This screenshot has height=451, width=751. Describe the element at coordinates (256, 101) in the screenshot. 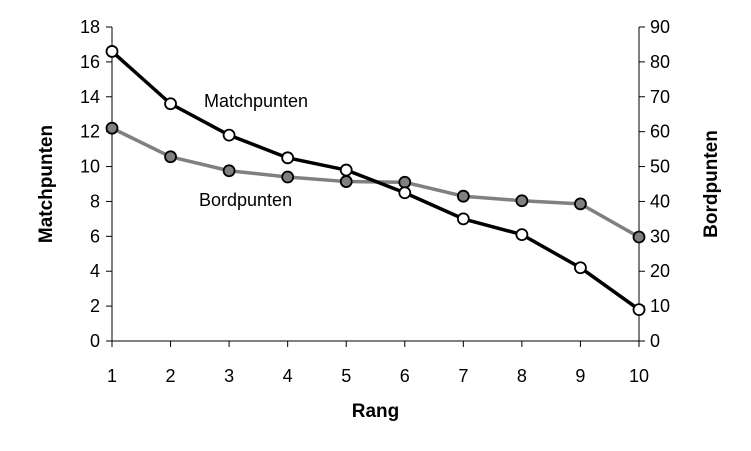

I see `series-label-matchpunten: Matchpunten` at that location.